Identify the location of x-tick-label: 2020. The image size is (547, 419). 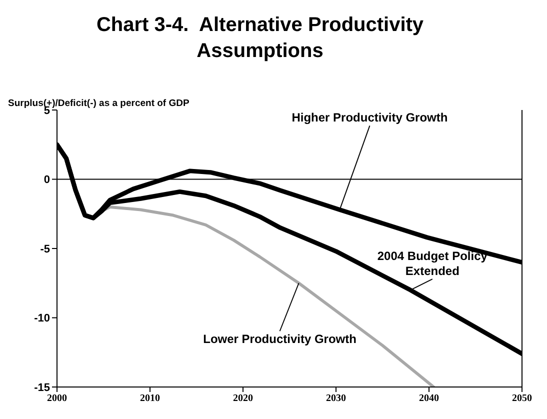
(243, 398).